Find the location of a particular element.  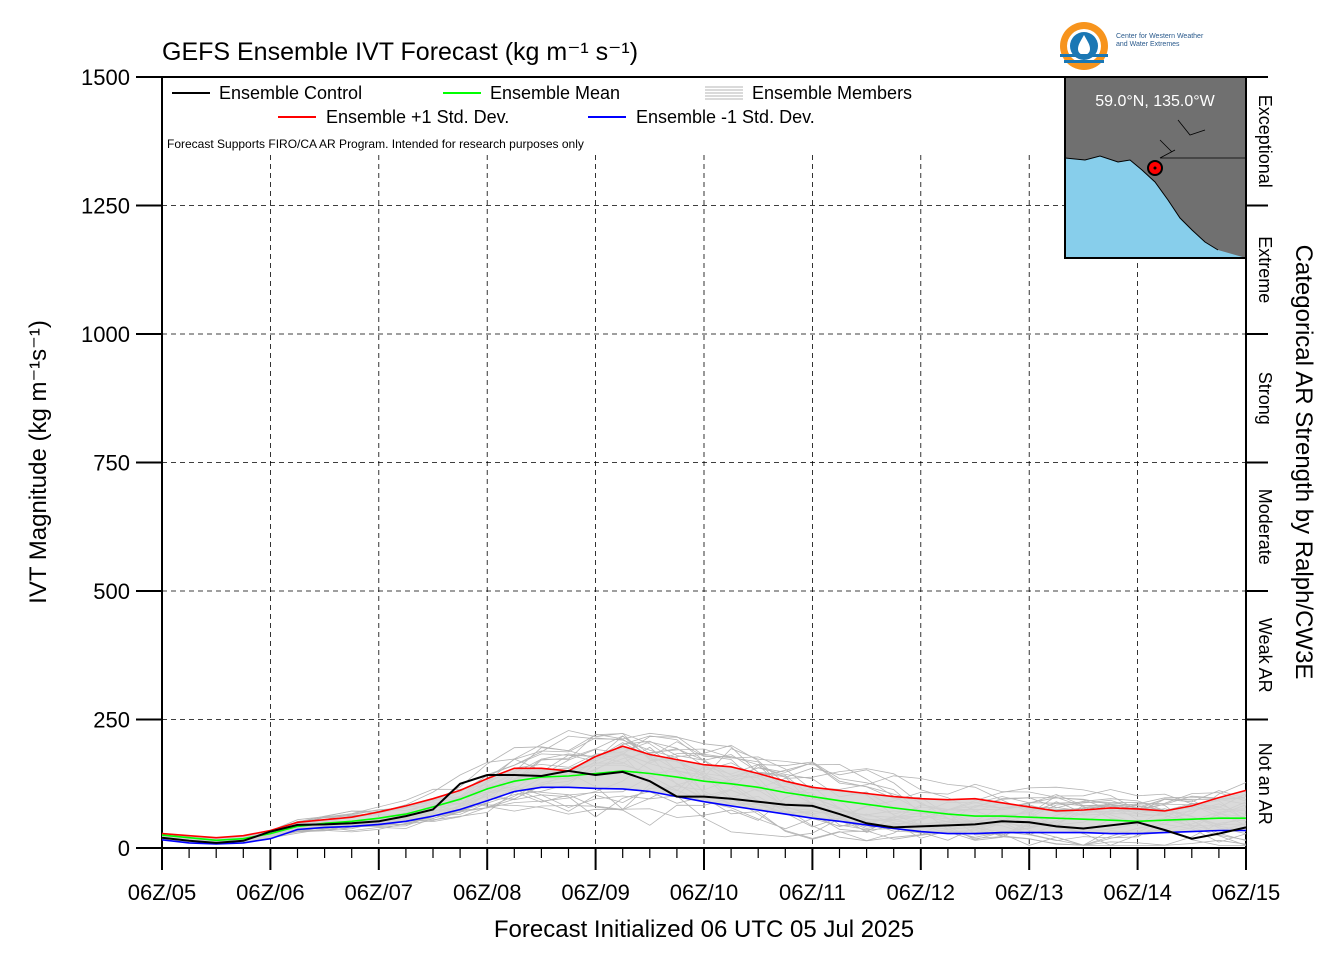

inset-map-political-lines is located at coordinates (1202, 139).